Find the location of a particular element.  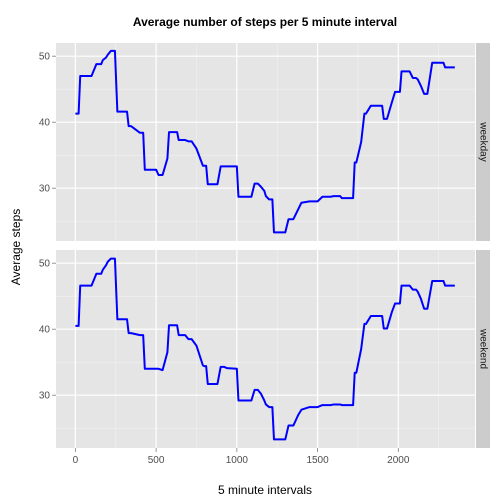

x-tick-label: 500 is located at coordinates (156, 460).